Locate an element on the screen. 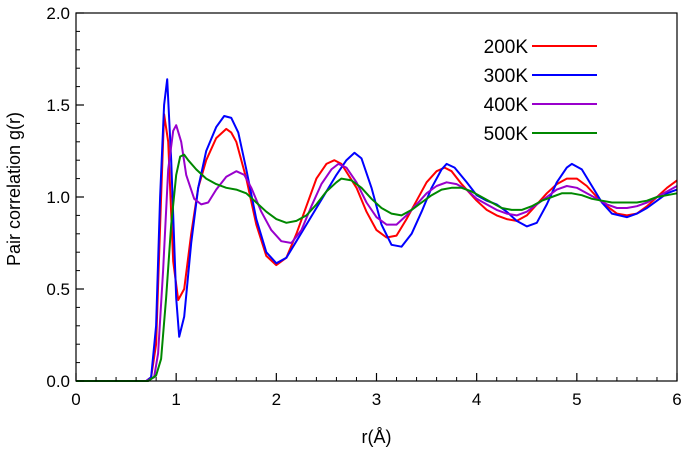 This screenshot has width=685, height=453. y-tick-label: 1.5 is located at coordinates (58, 105).